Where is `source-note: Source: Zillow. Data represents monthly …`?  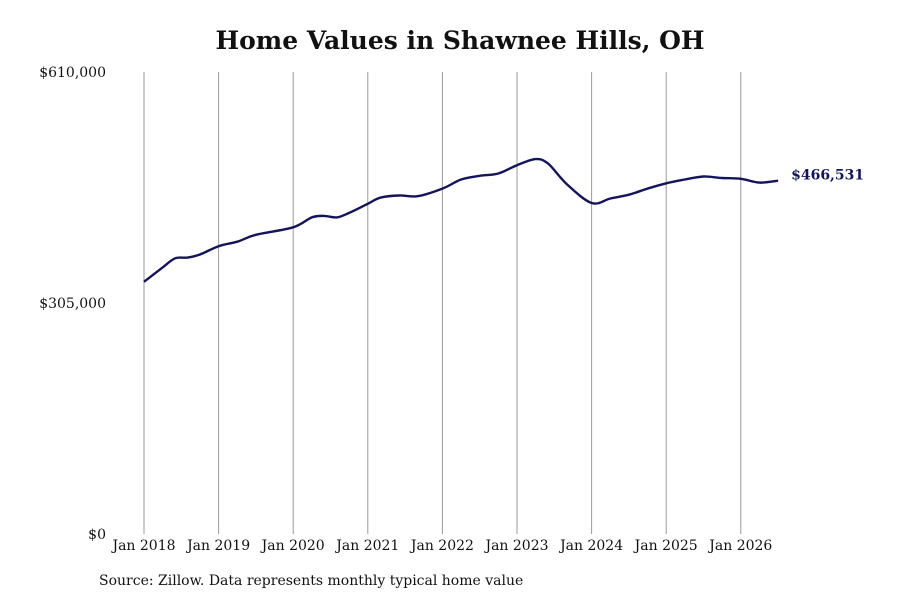 source-note: Source: Zillow. Data represents monthly … is located at coordinates (311, 581).